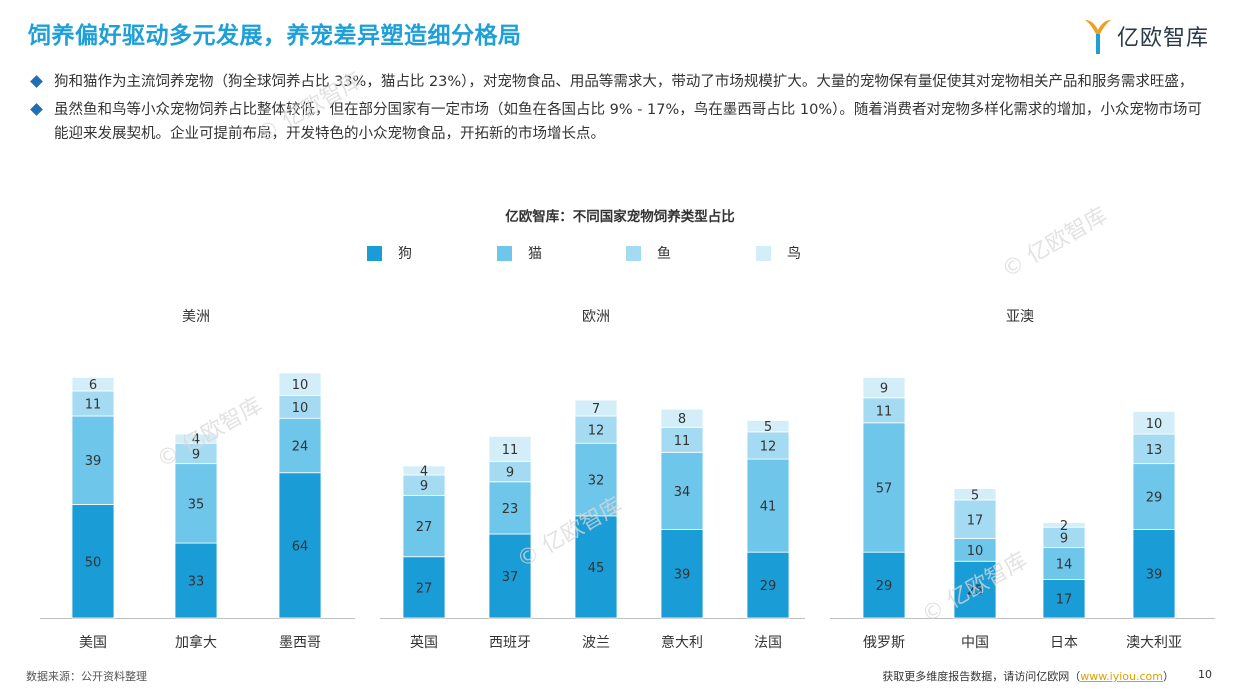 The width and height of the screenshot is (1240, 697). What do you see at coordinates (768, 643) in the screenshot?
I see `x-tick-label: 法国` at bounding box center [768, 643].